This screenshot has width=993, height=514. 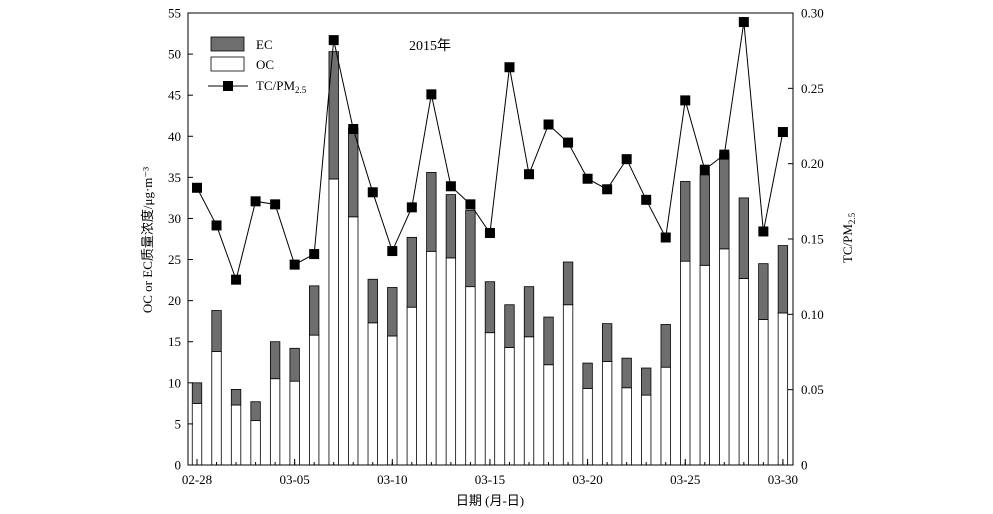 What do you see at coordinates (490, 500) in the screenshot?
I see `x-axis-title: 日期 (月-日)` at bounding box center [490, 500].